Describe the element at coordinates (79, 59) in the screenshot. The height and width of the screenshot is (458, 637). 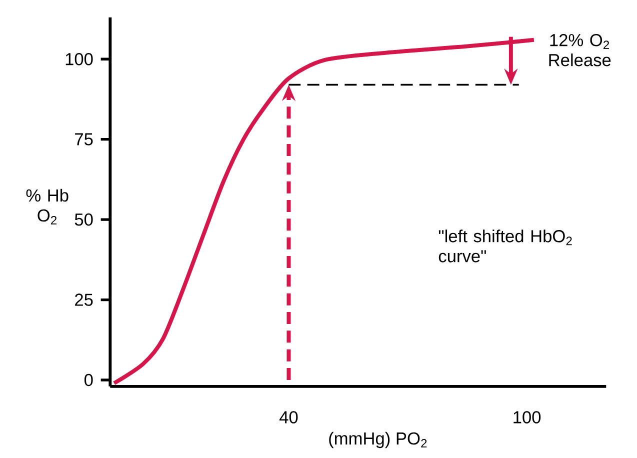
I see `y-tick-label: 100` at that location.